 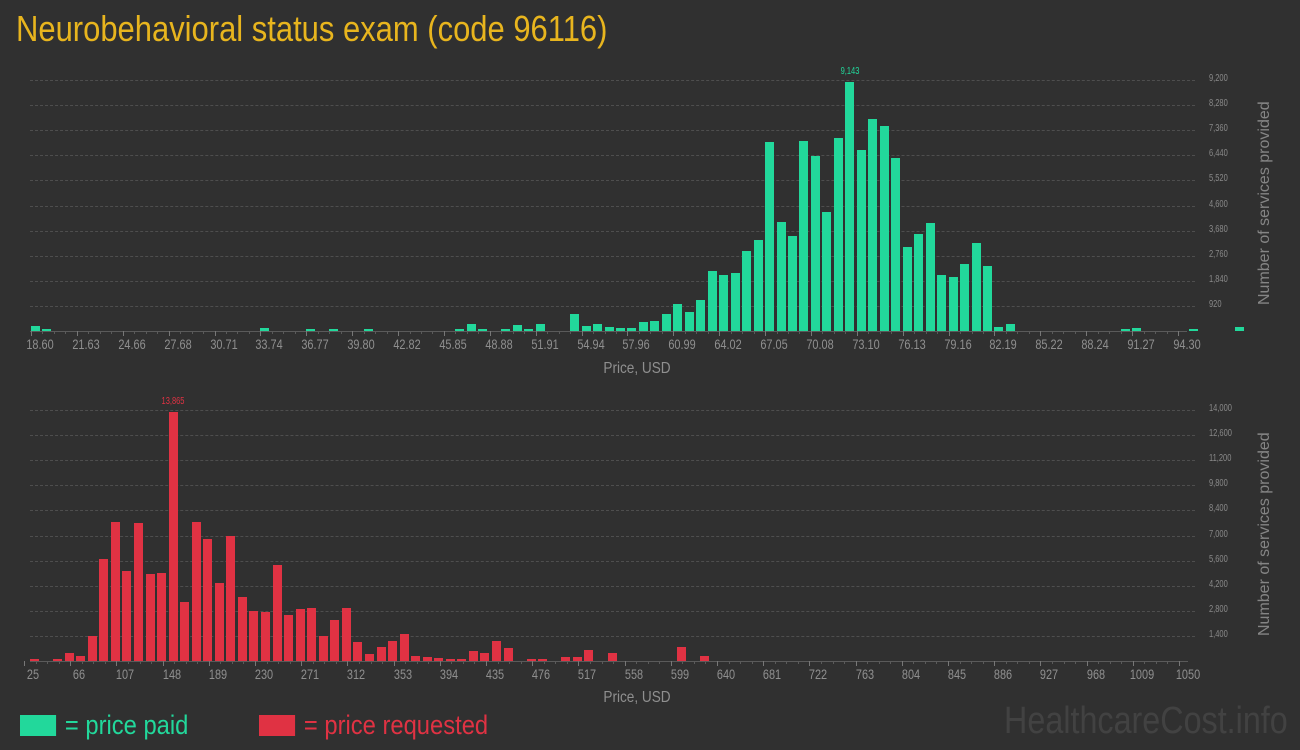 I want to click on x-tick-label: 804, so click(x=910, y=674).